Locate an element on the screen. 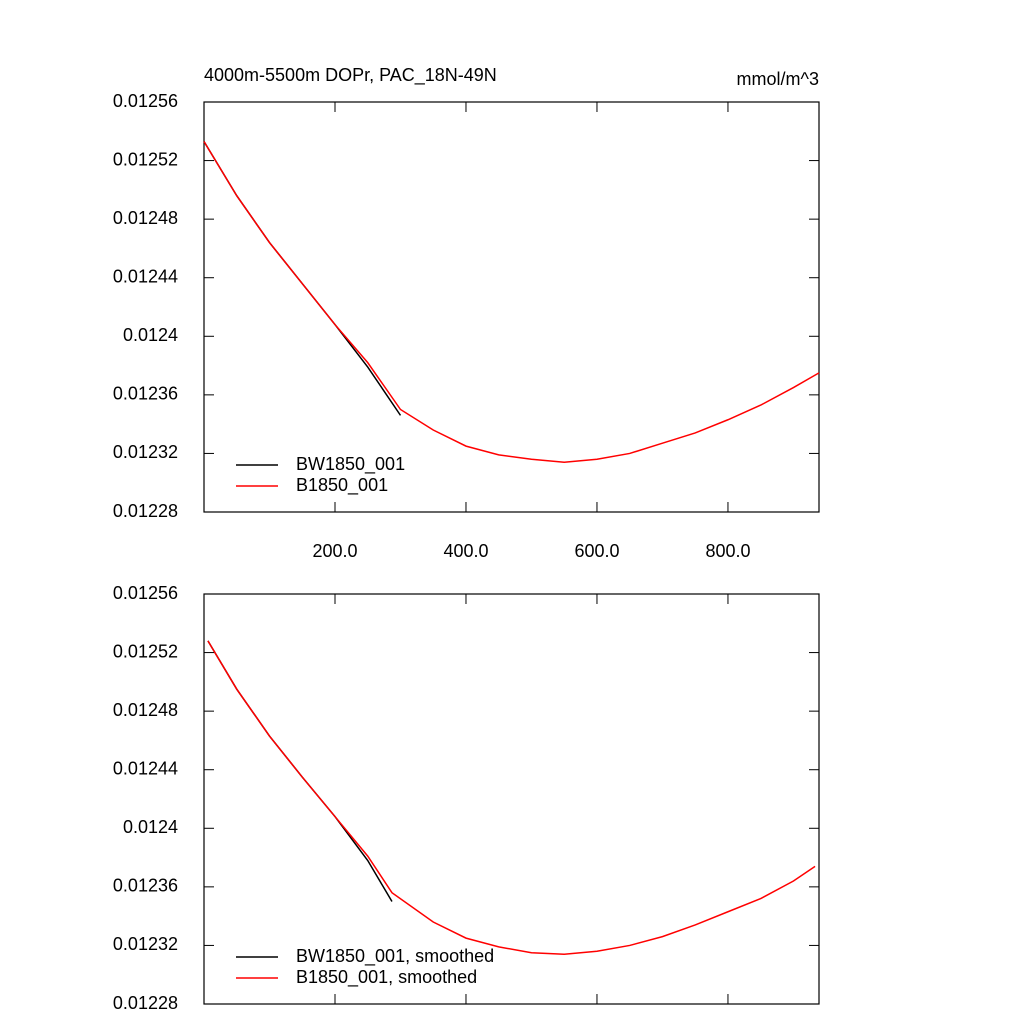 Image resolution: width=1024 pixels, height=1029 pixels. units-label: mmol/m^3 is located at coordinates (778, 79).